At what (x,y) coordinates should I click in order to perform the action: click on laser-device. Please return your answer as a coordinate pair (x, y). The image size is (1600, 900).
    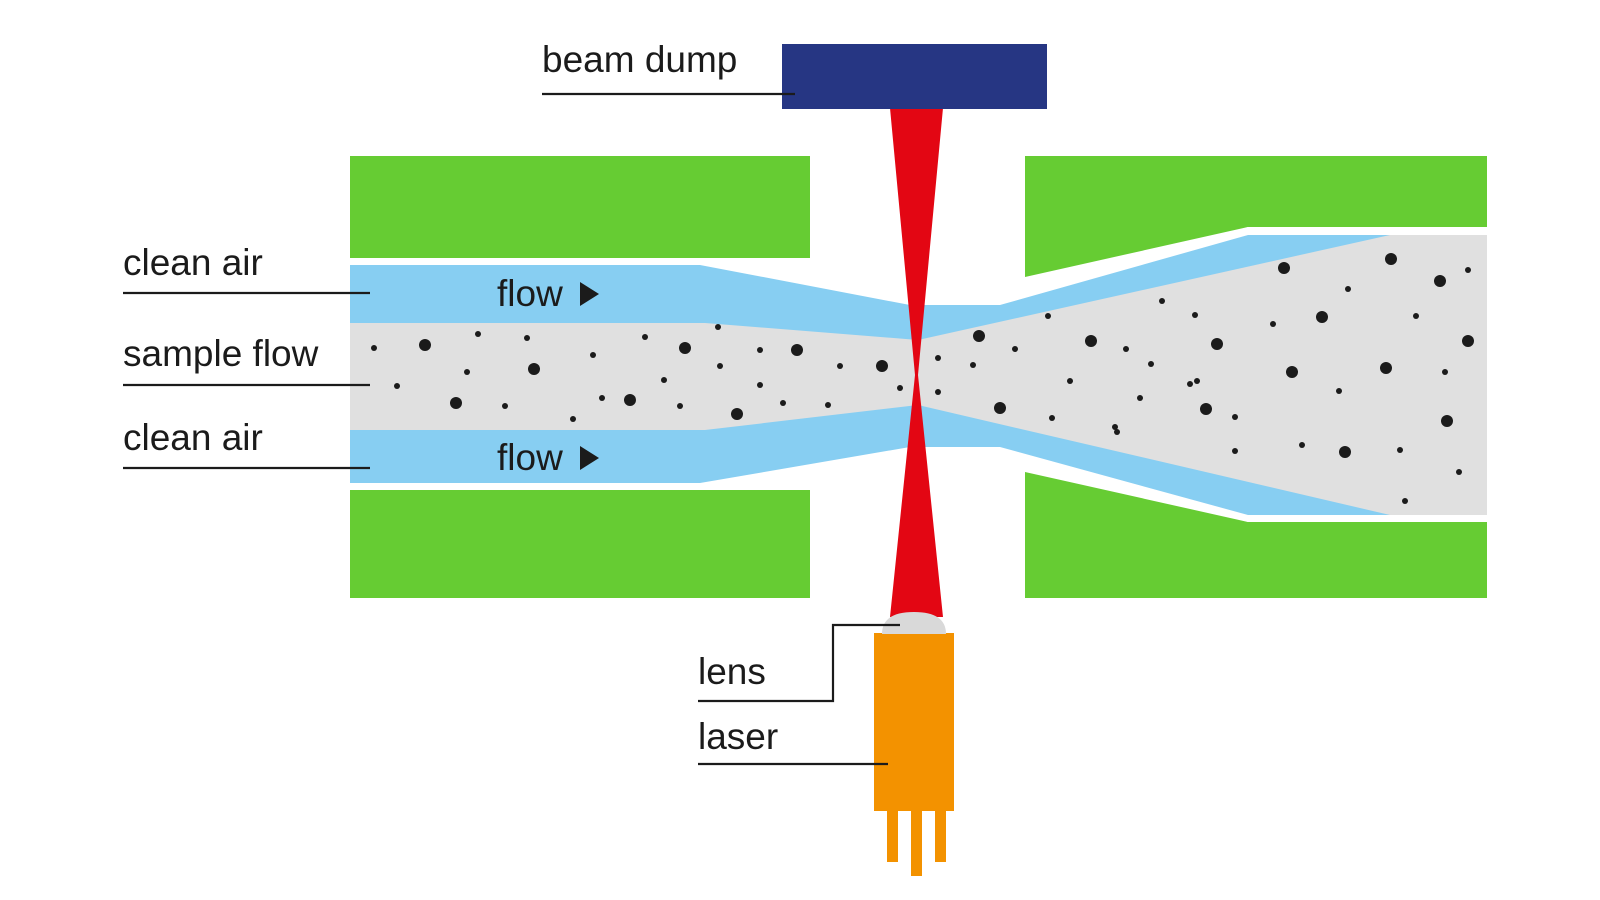
    Looking at the image, I should click on (914, 744).